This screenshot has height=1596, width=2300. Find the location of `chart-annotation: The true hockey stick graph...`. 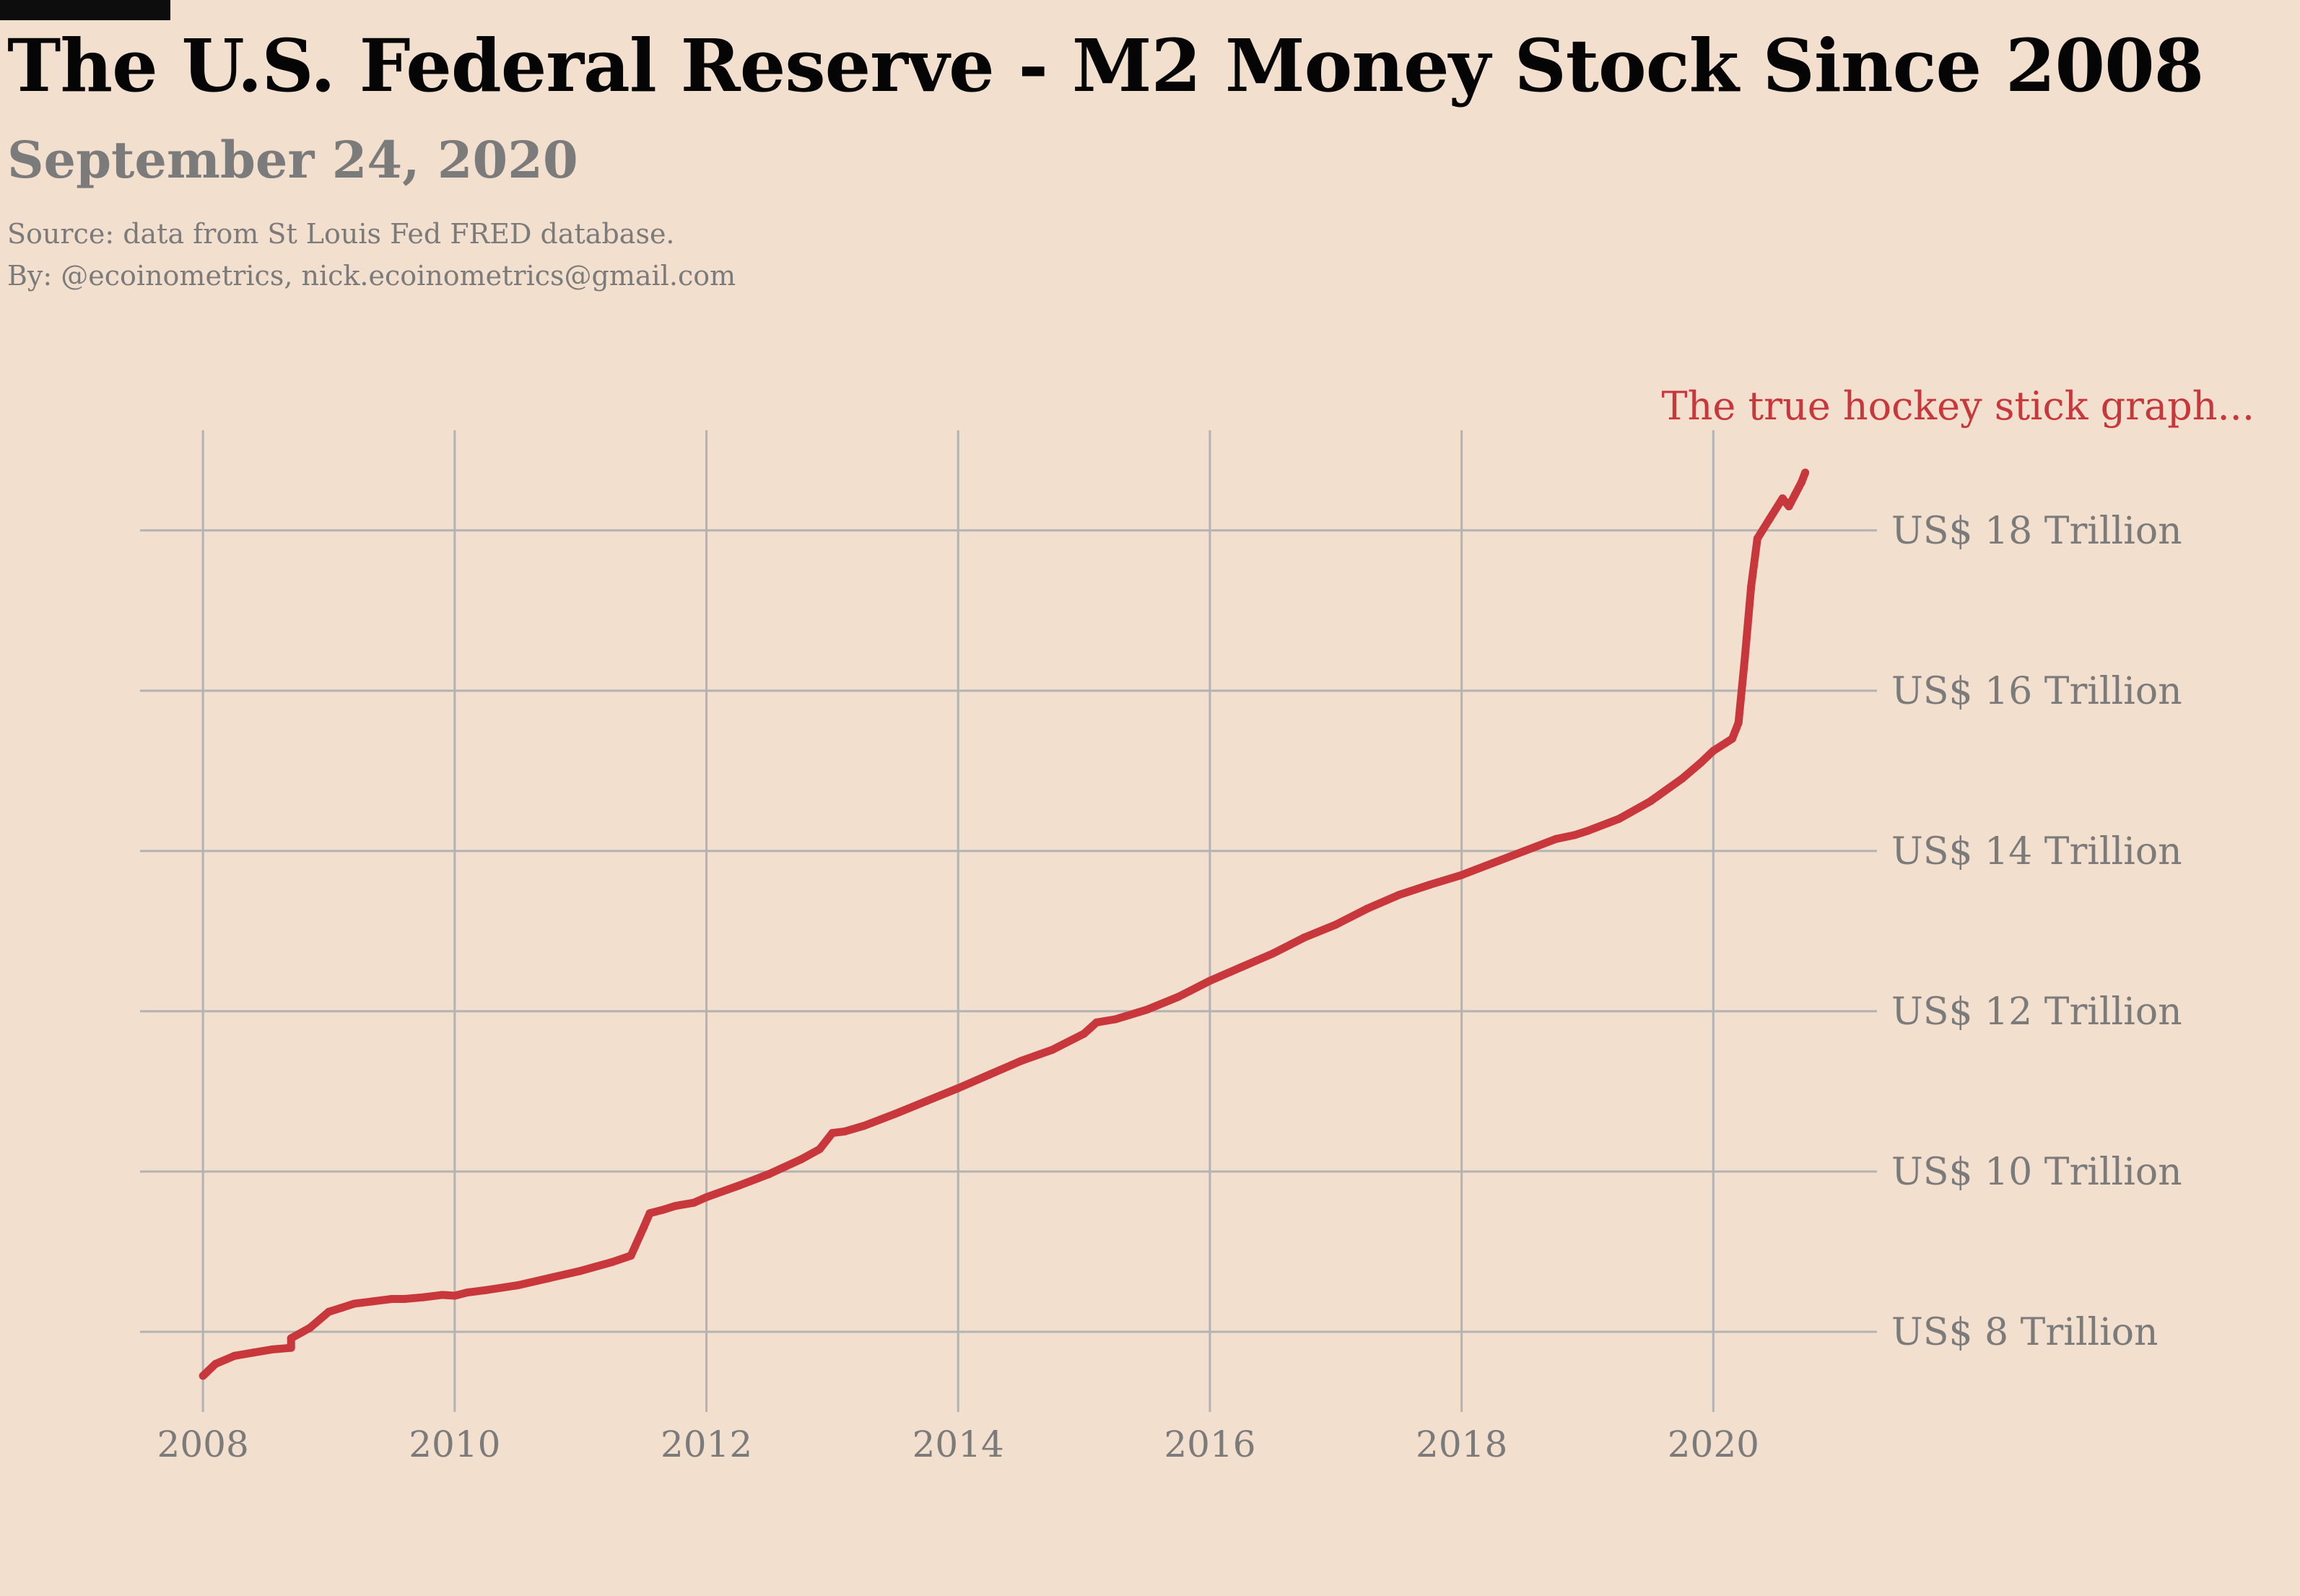

chart-annotation: The true hockey stick graph... is located at coordinates (1958, 406).